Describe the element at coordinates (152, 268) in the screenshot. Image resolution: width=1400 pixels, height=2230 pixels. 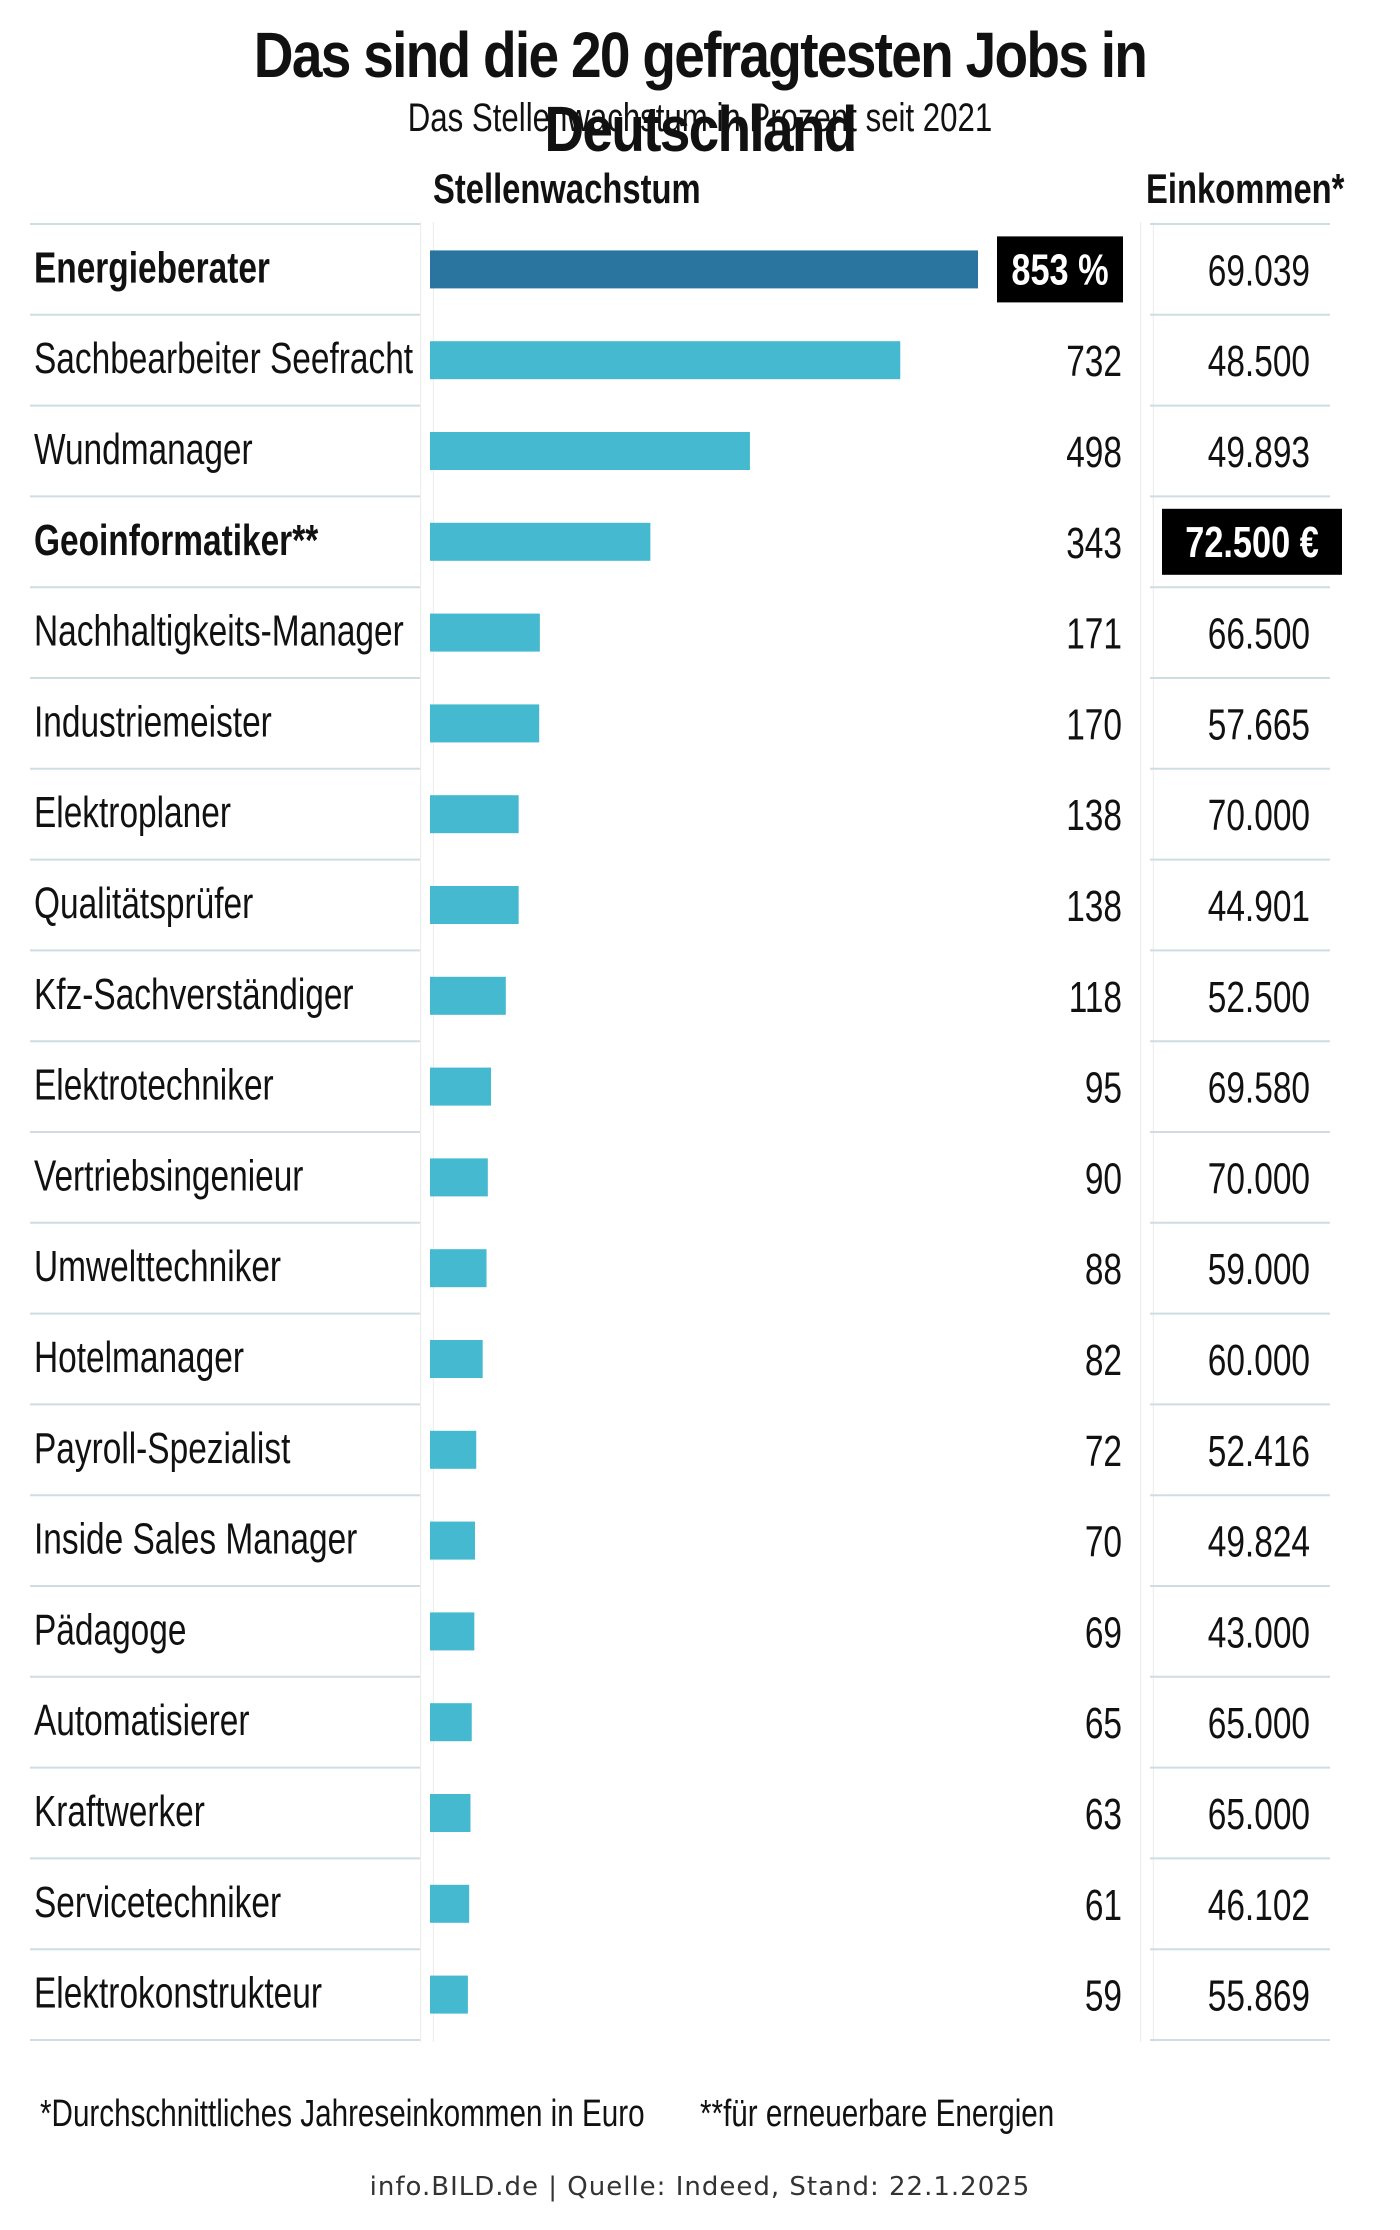
I see `category-label: Energieberater` at that location.